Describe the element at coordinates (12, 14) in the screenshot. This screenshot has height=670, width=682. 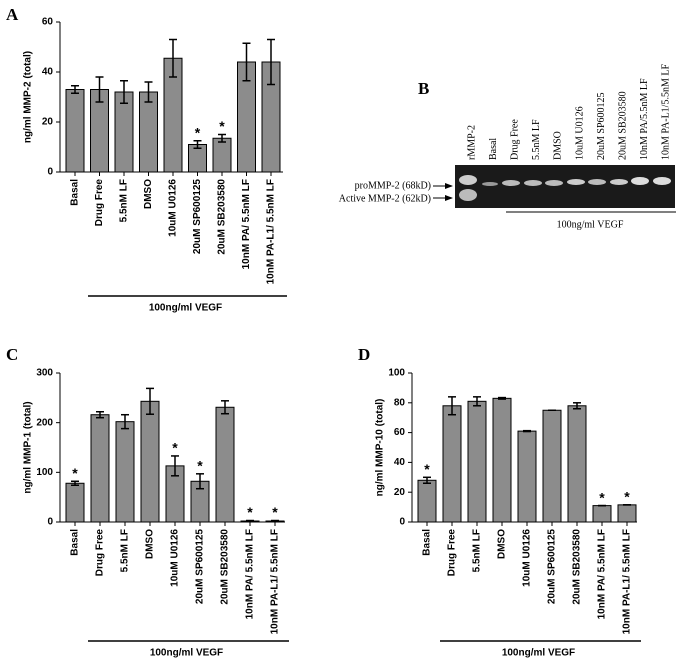
I see `panel-letter: A` at that location.